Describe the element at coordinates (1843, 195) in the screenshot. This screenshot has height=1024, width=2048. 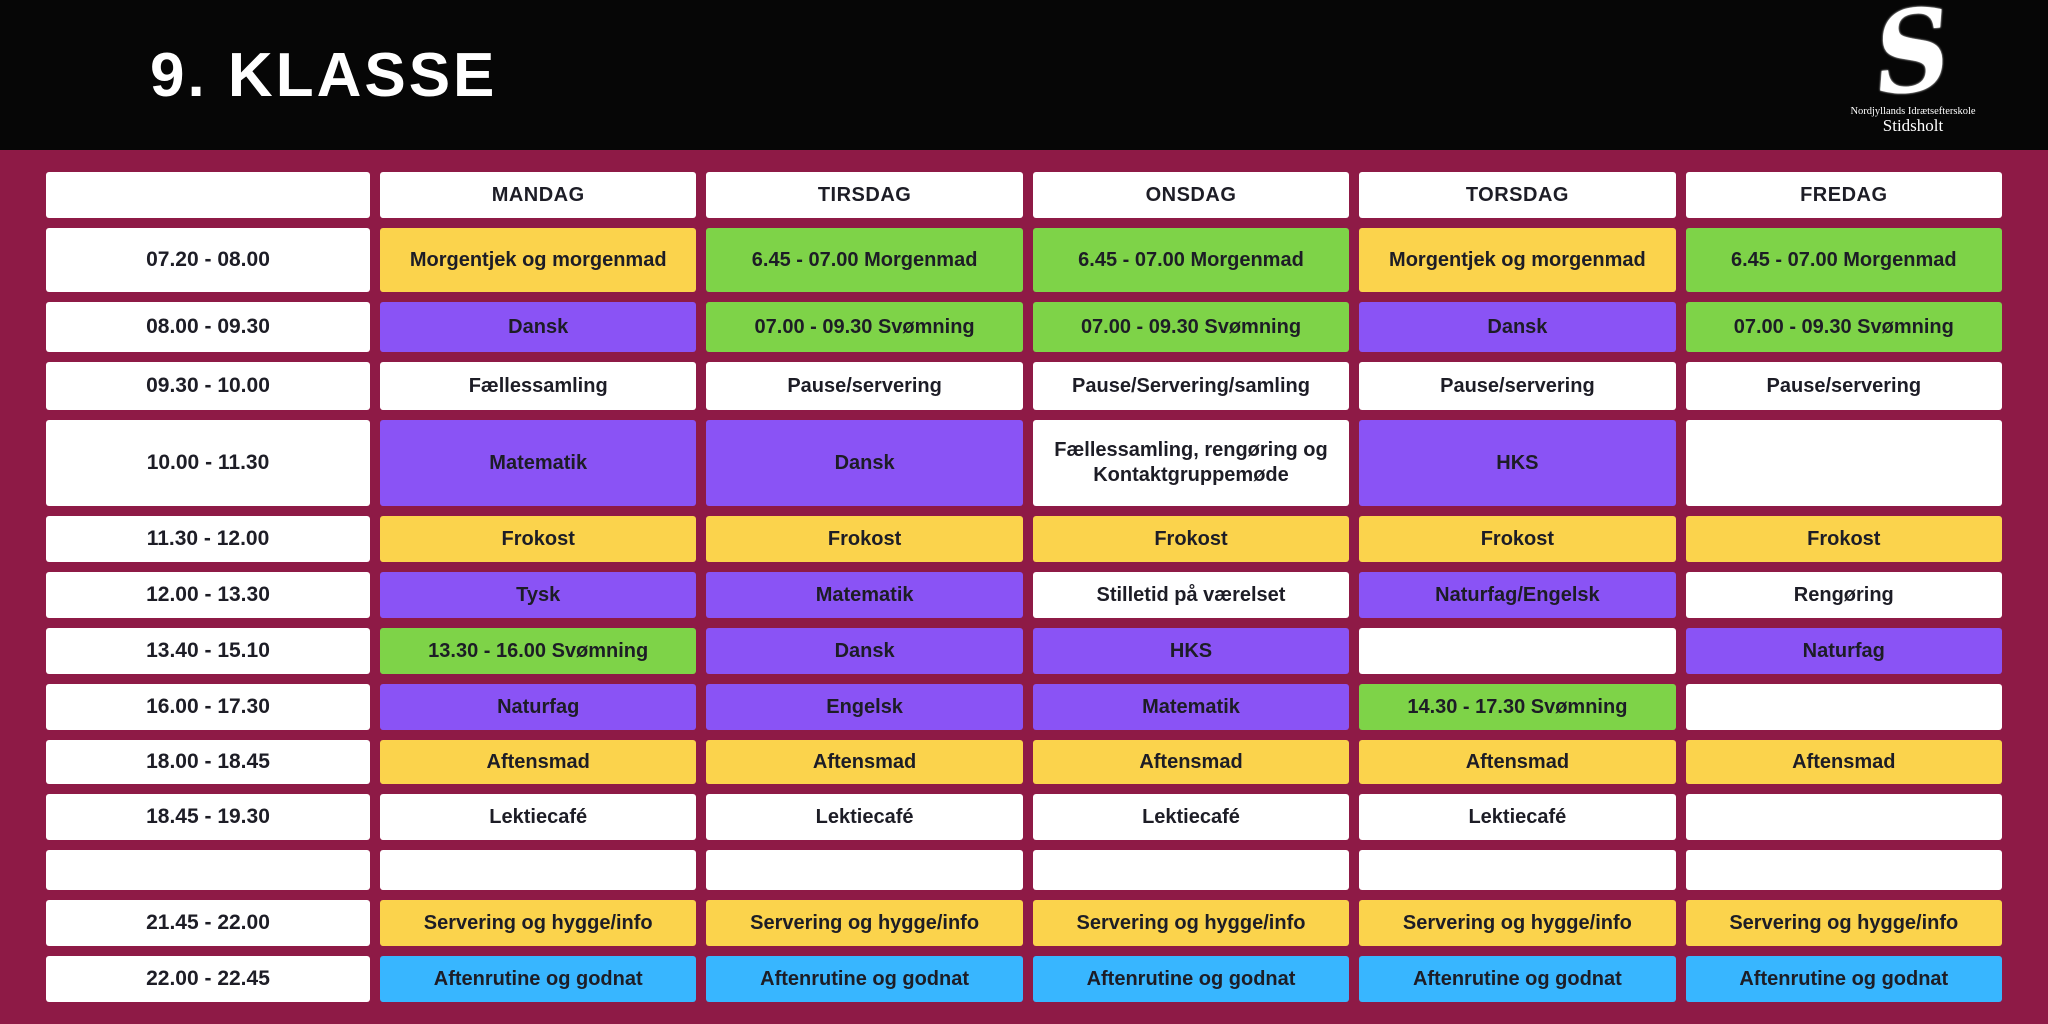
I see `day-header-fredag: FREDAG` at that location.